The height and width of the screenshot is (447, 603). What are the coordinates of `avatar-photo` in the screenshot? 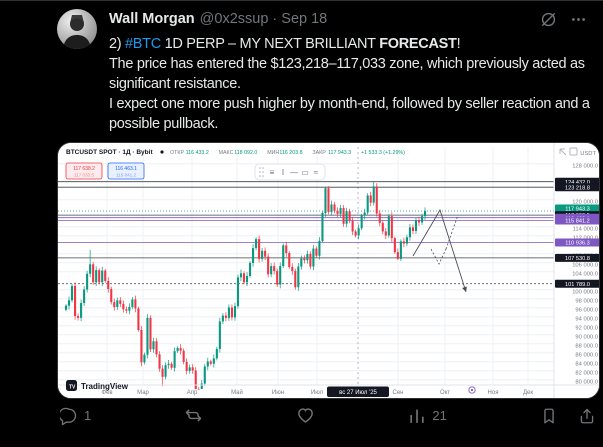 It's located at (77, 32).